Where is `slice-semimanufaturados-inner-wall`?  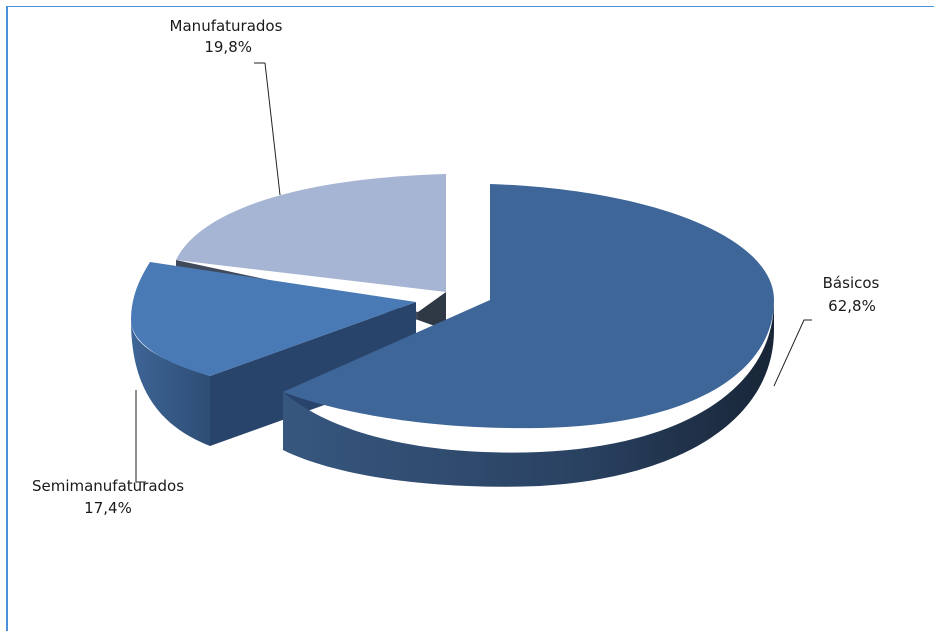 slice-semimanufaturados-inner-wall is located at coordinates (313, 374).